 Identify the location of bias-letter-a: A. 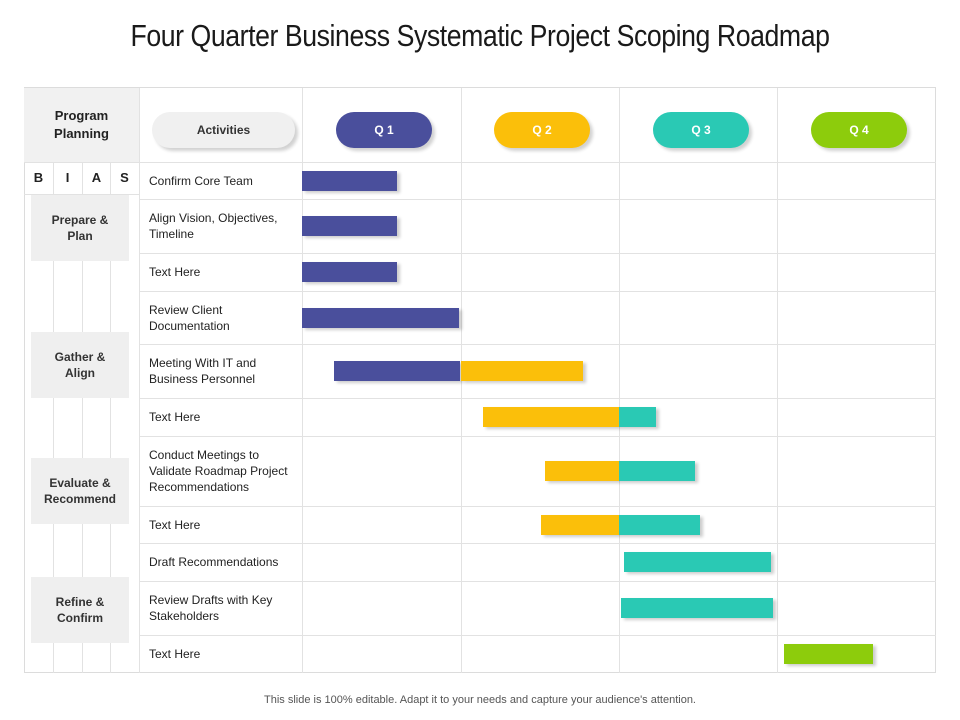
(96, 177).